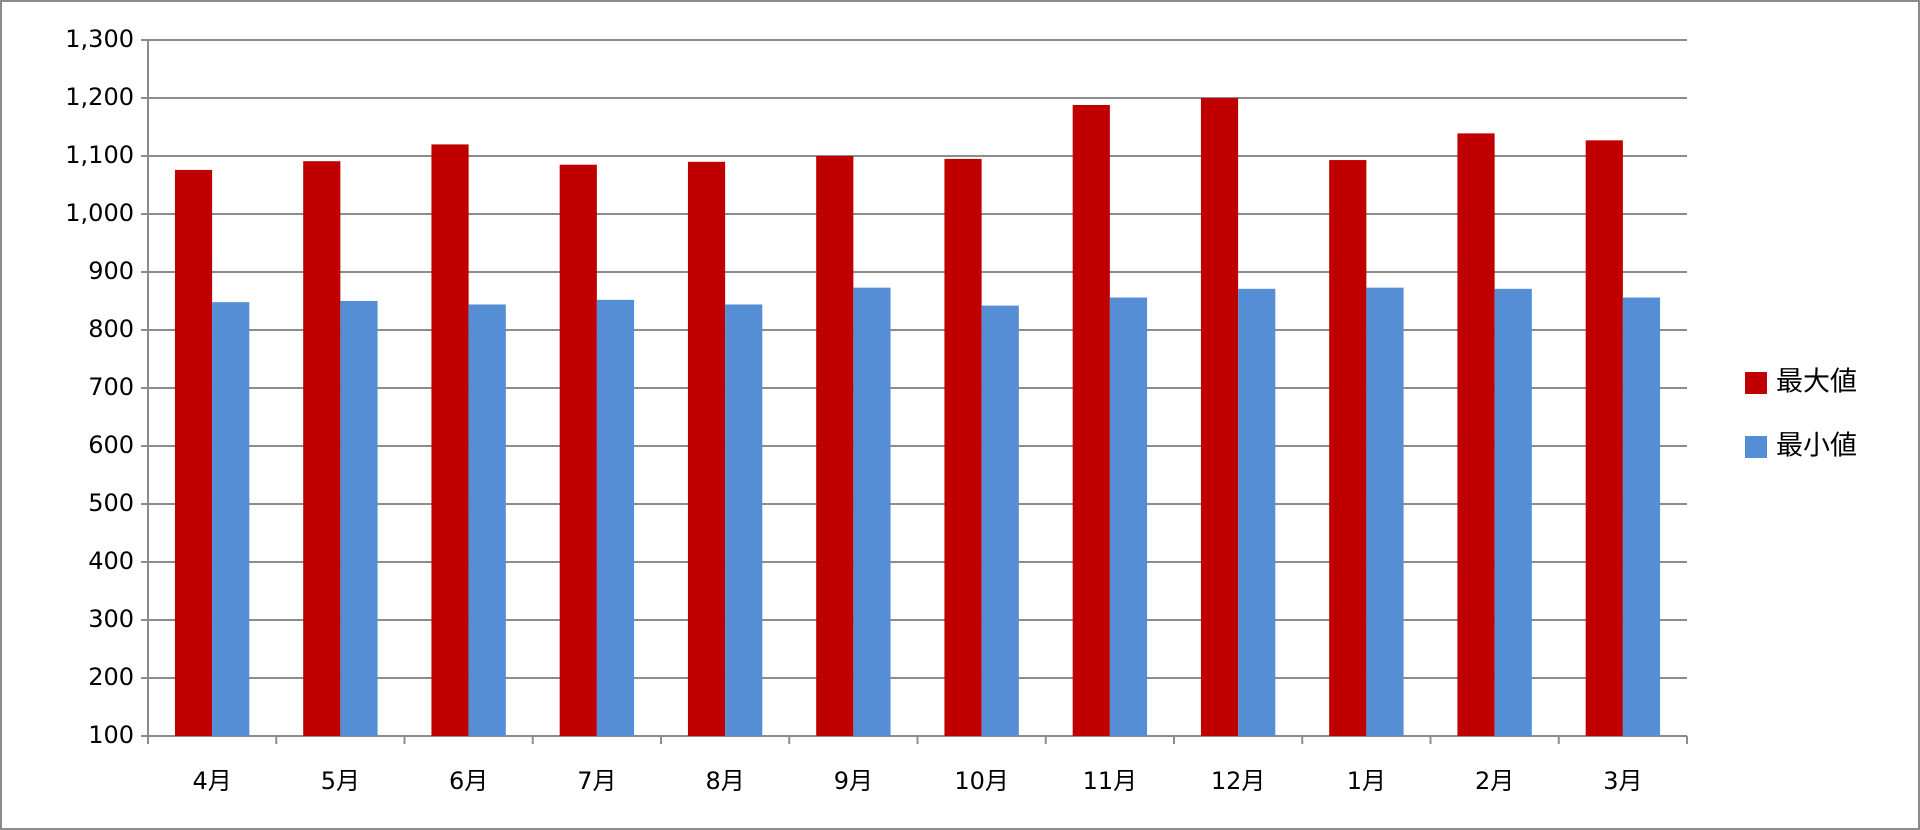 The width and height of the screenshot is (1920, 830). I want to click on y-tick-label: 1,100, so click(99, 155).